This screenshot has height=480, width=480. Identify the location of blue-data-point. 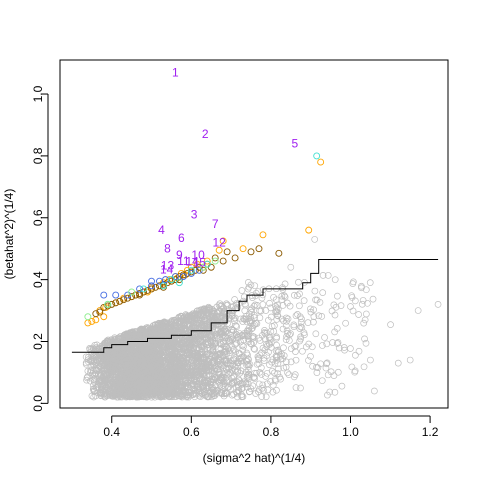
(191, 273).